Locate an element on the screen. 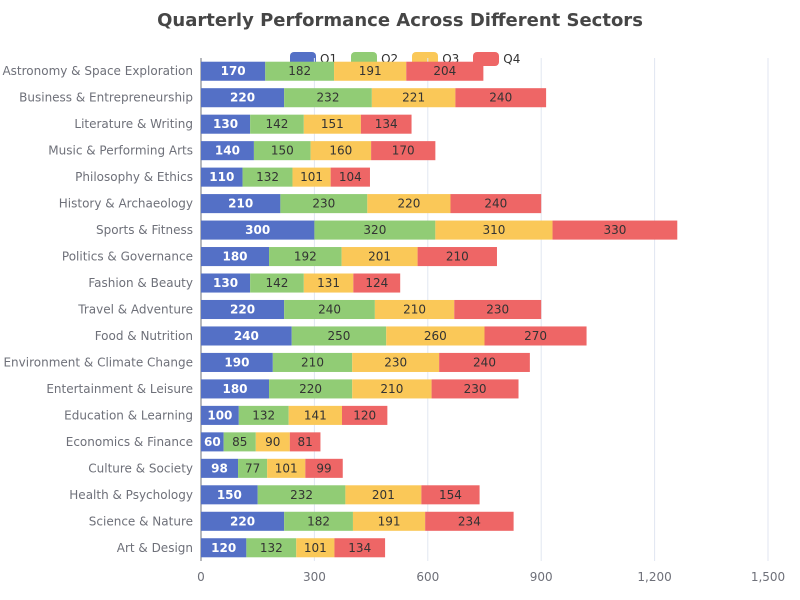 The height and width of the screenshot is (600, 800). data-label: 160 is located at coordinates (340, 151).